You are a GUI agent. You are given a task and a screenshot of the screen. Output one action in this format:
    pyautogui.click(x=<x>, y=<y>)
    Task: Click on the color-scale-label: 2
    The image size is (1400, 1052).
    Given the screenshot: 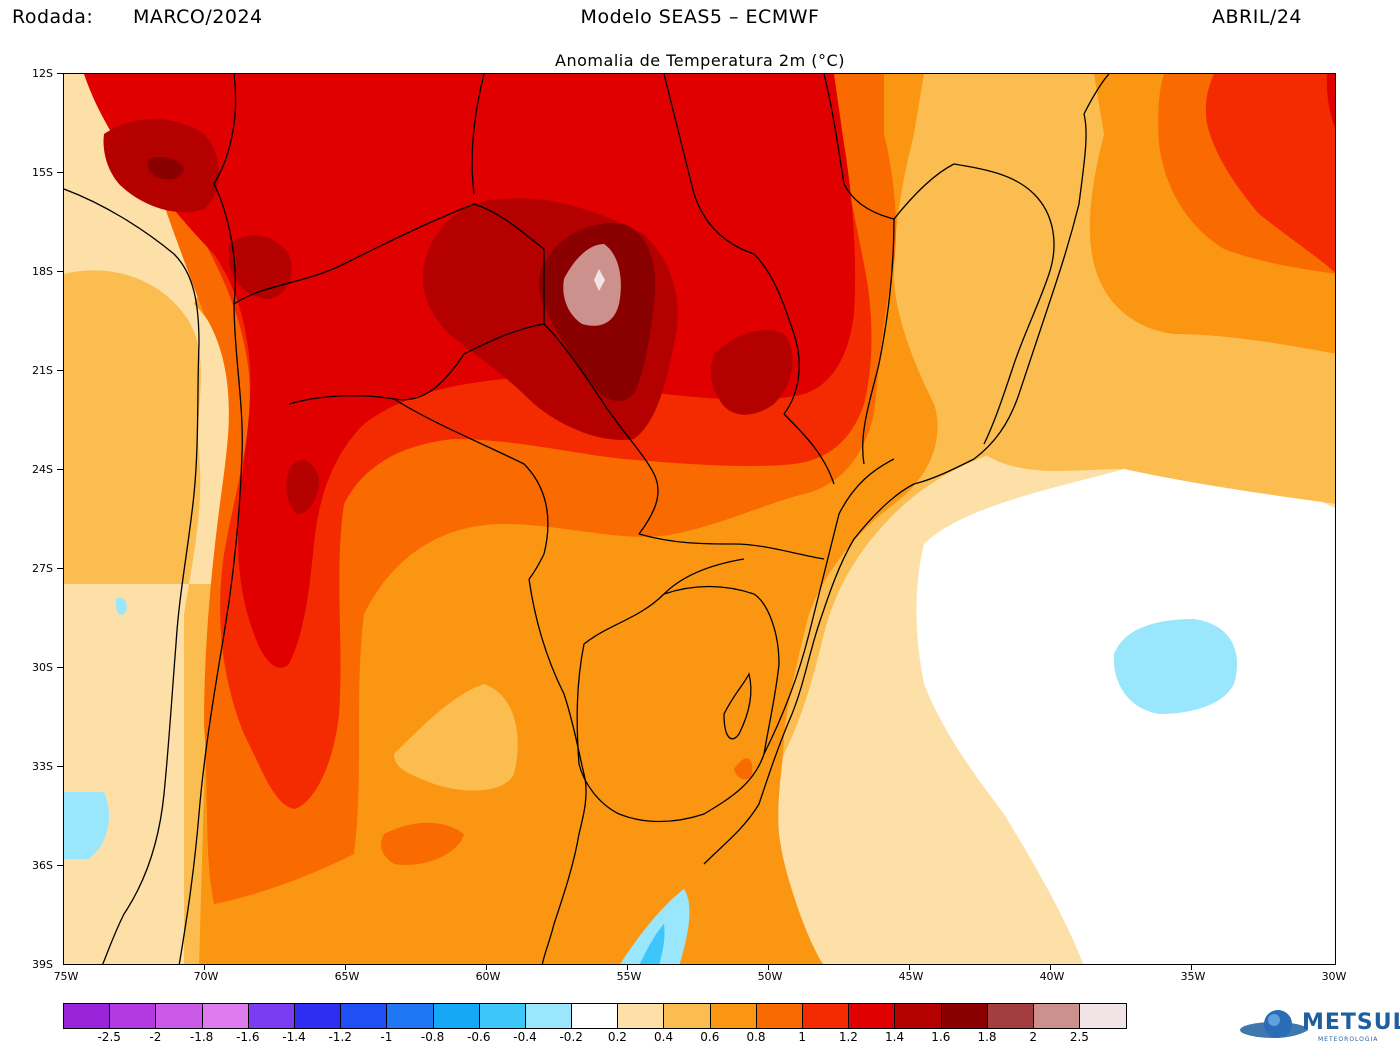 What is the action you would take?
    pyautogui.click(x=1033, y=1037)
    